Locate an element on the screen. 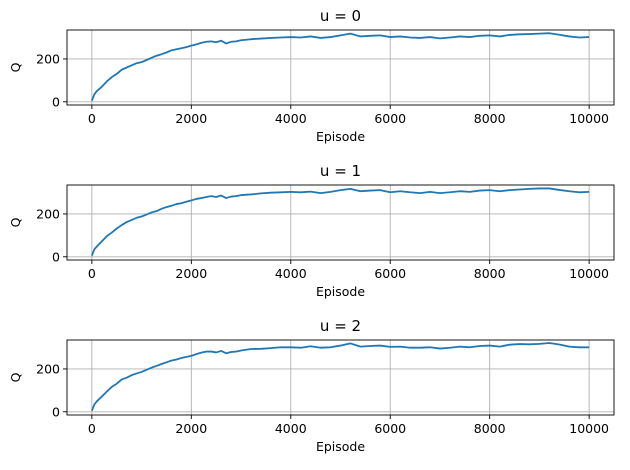 This screenshot has width=630, height=470. chart-title: u = 2 is located at coordinates (340, 326).